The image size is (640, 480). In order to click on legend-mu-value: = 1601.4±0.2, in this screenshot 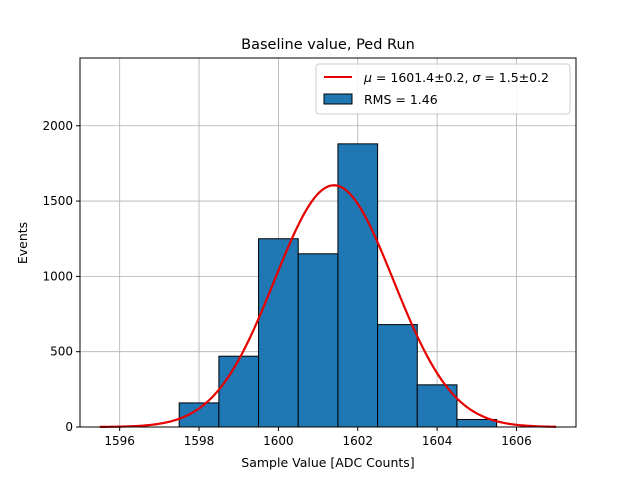, I will do `click(422, 77)`.